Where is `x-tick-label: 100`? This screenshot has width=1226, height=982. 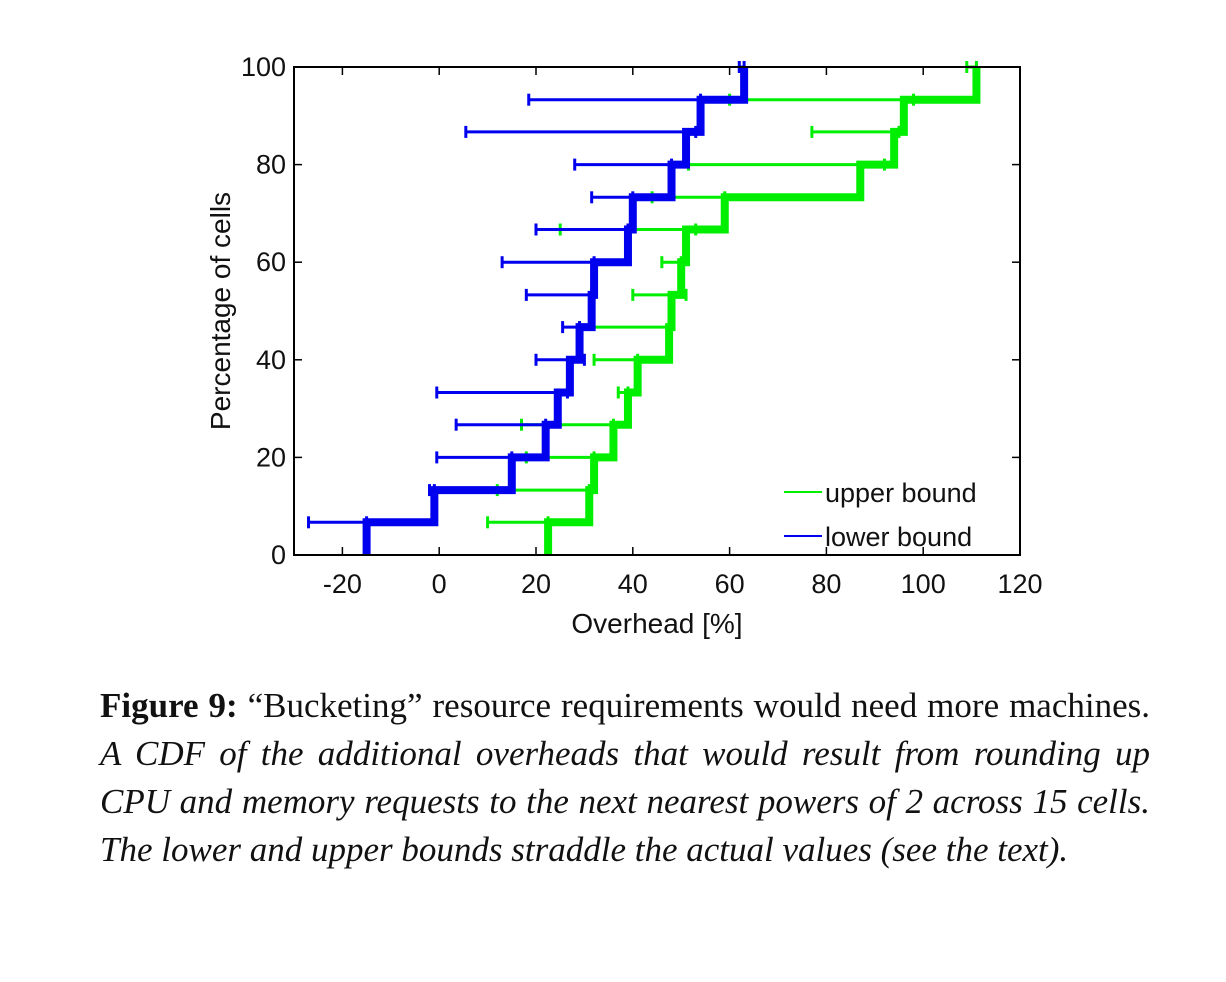 x-tick-label: 100 is located at coordinates (923, 584).